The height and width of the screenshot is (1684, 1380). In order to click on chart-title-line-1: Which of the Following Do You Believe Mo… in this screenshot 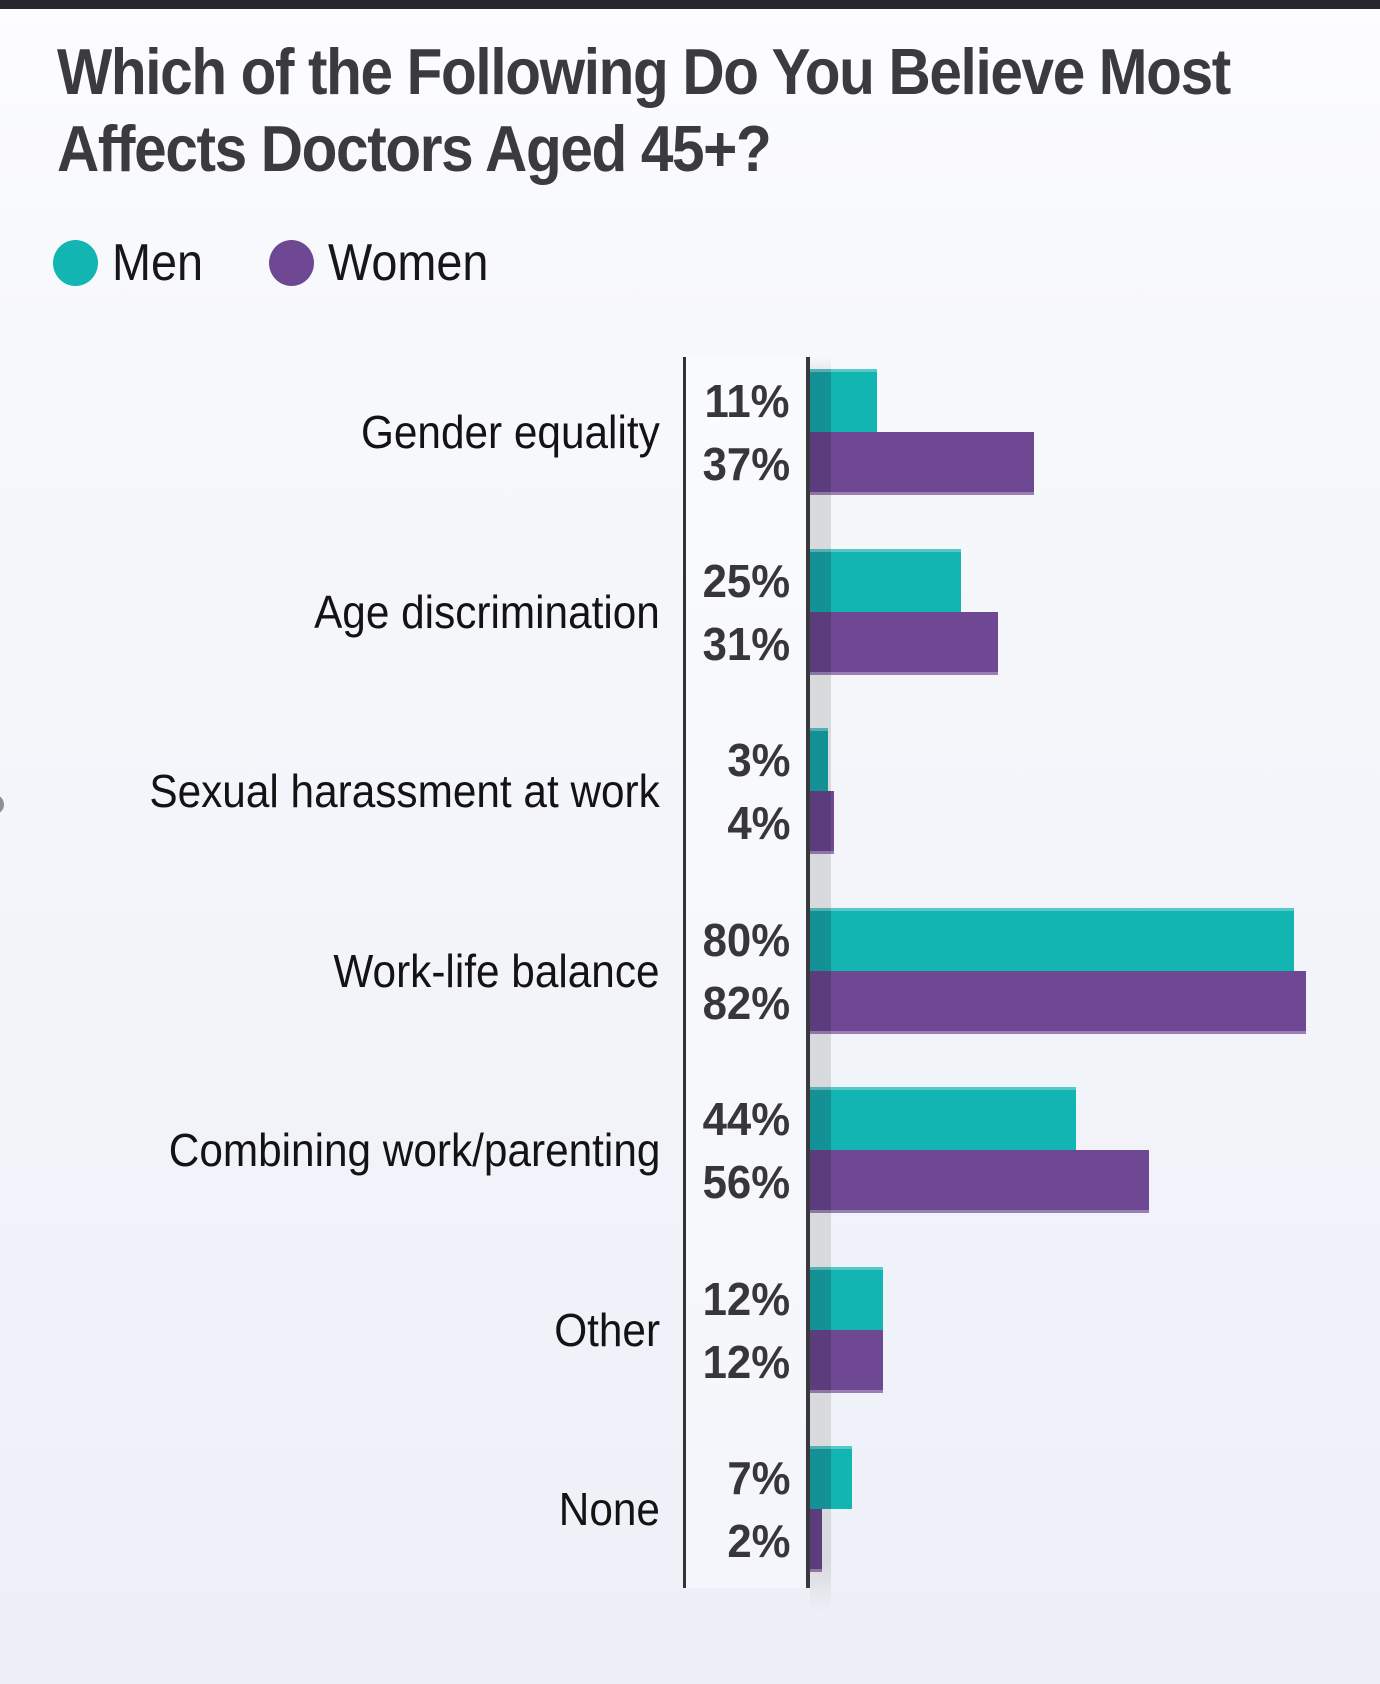, I will do `click(644, 71)`.